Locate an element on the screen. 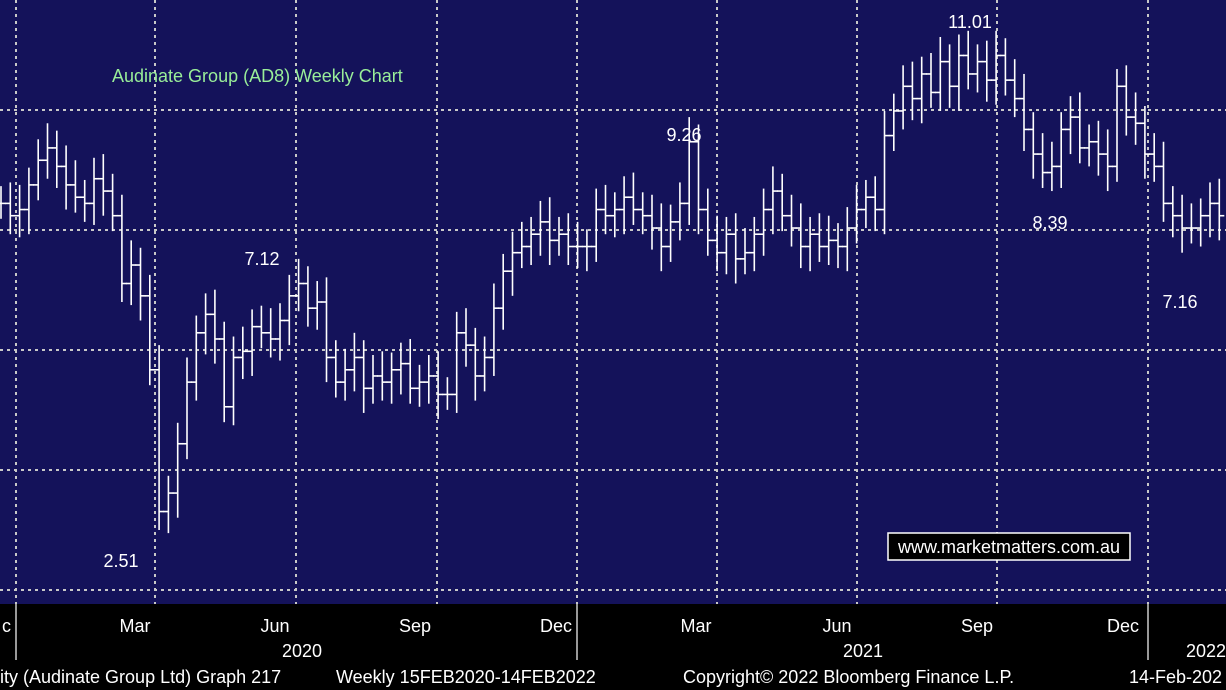 Image resolution: width=1226 pixels, height=690 pixels. annotation-label: 2.51 is located at coordinates (120, 561).